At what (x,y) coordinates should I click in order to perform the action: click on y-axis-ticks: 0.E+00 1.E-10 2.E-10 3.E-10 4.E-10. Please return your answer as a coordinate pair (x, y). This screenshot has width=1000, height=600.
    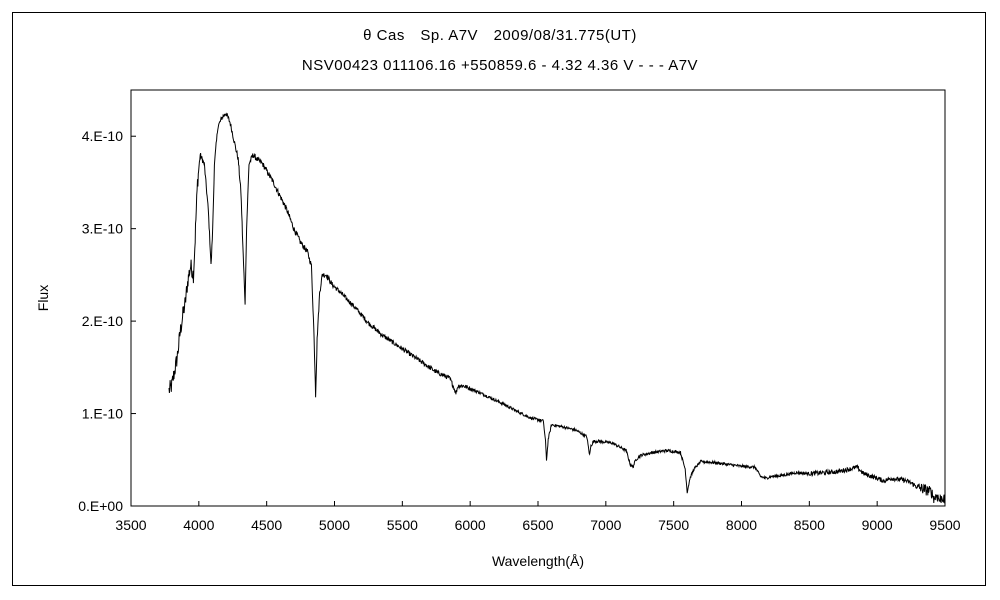
    Looking at the image, I should click on (107, 321).